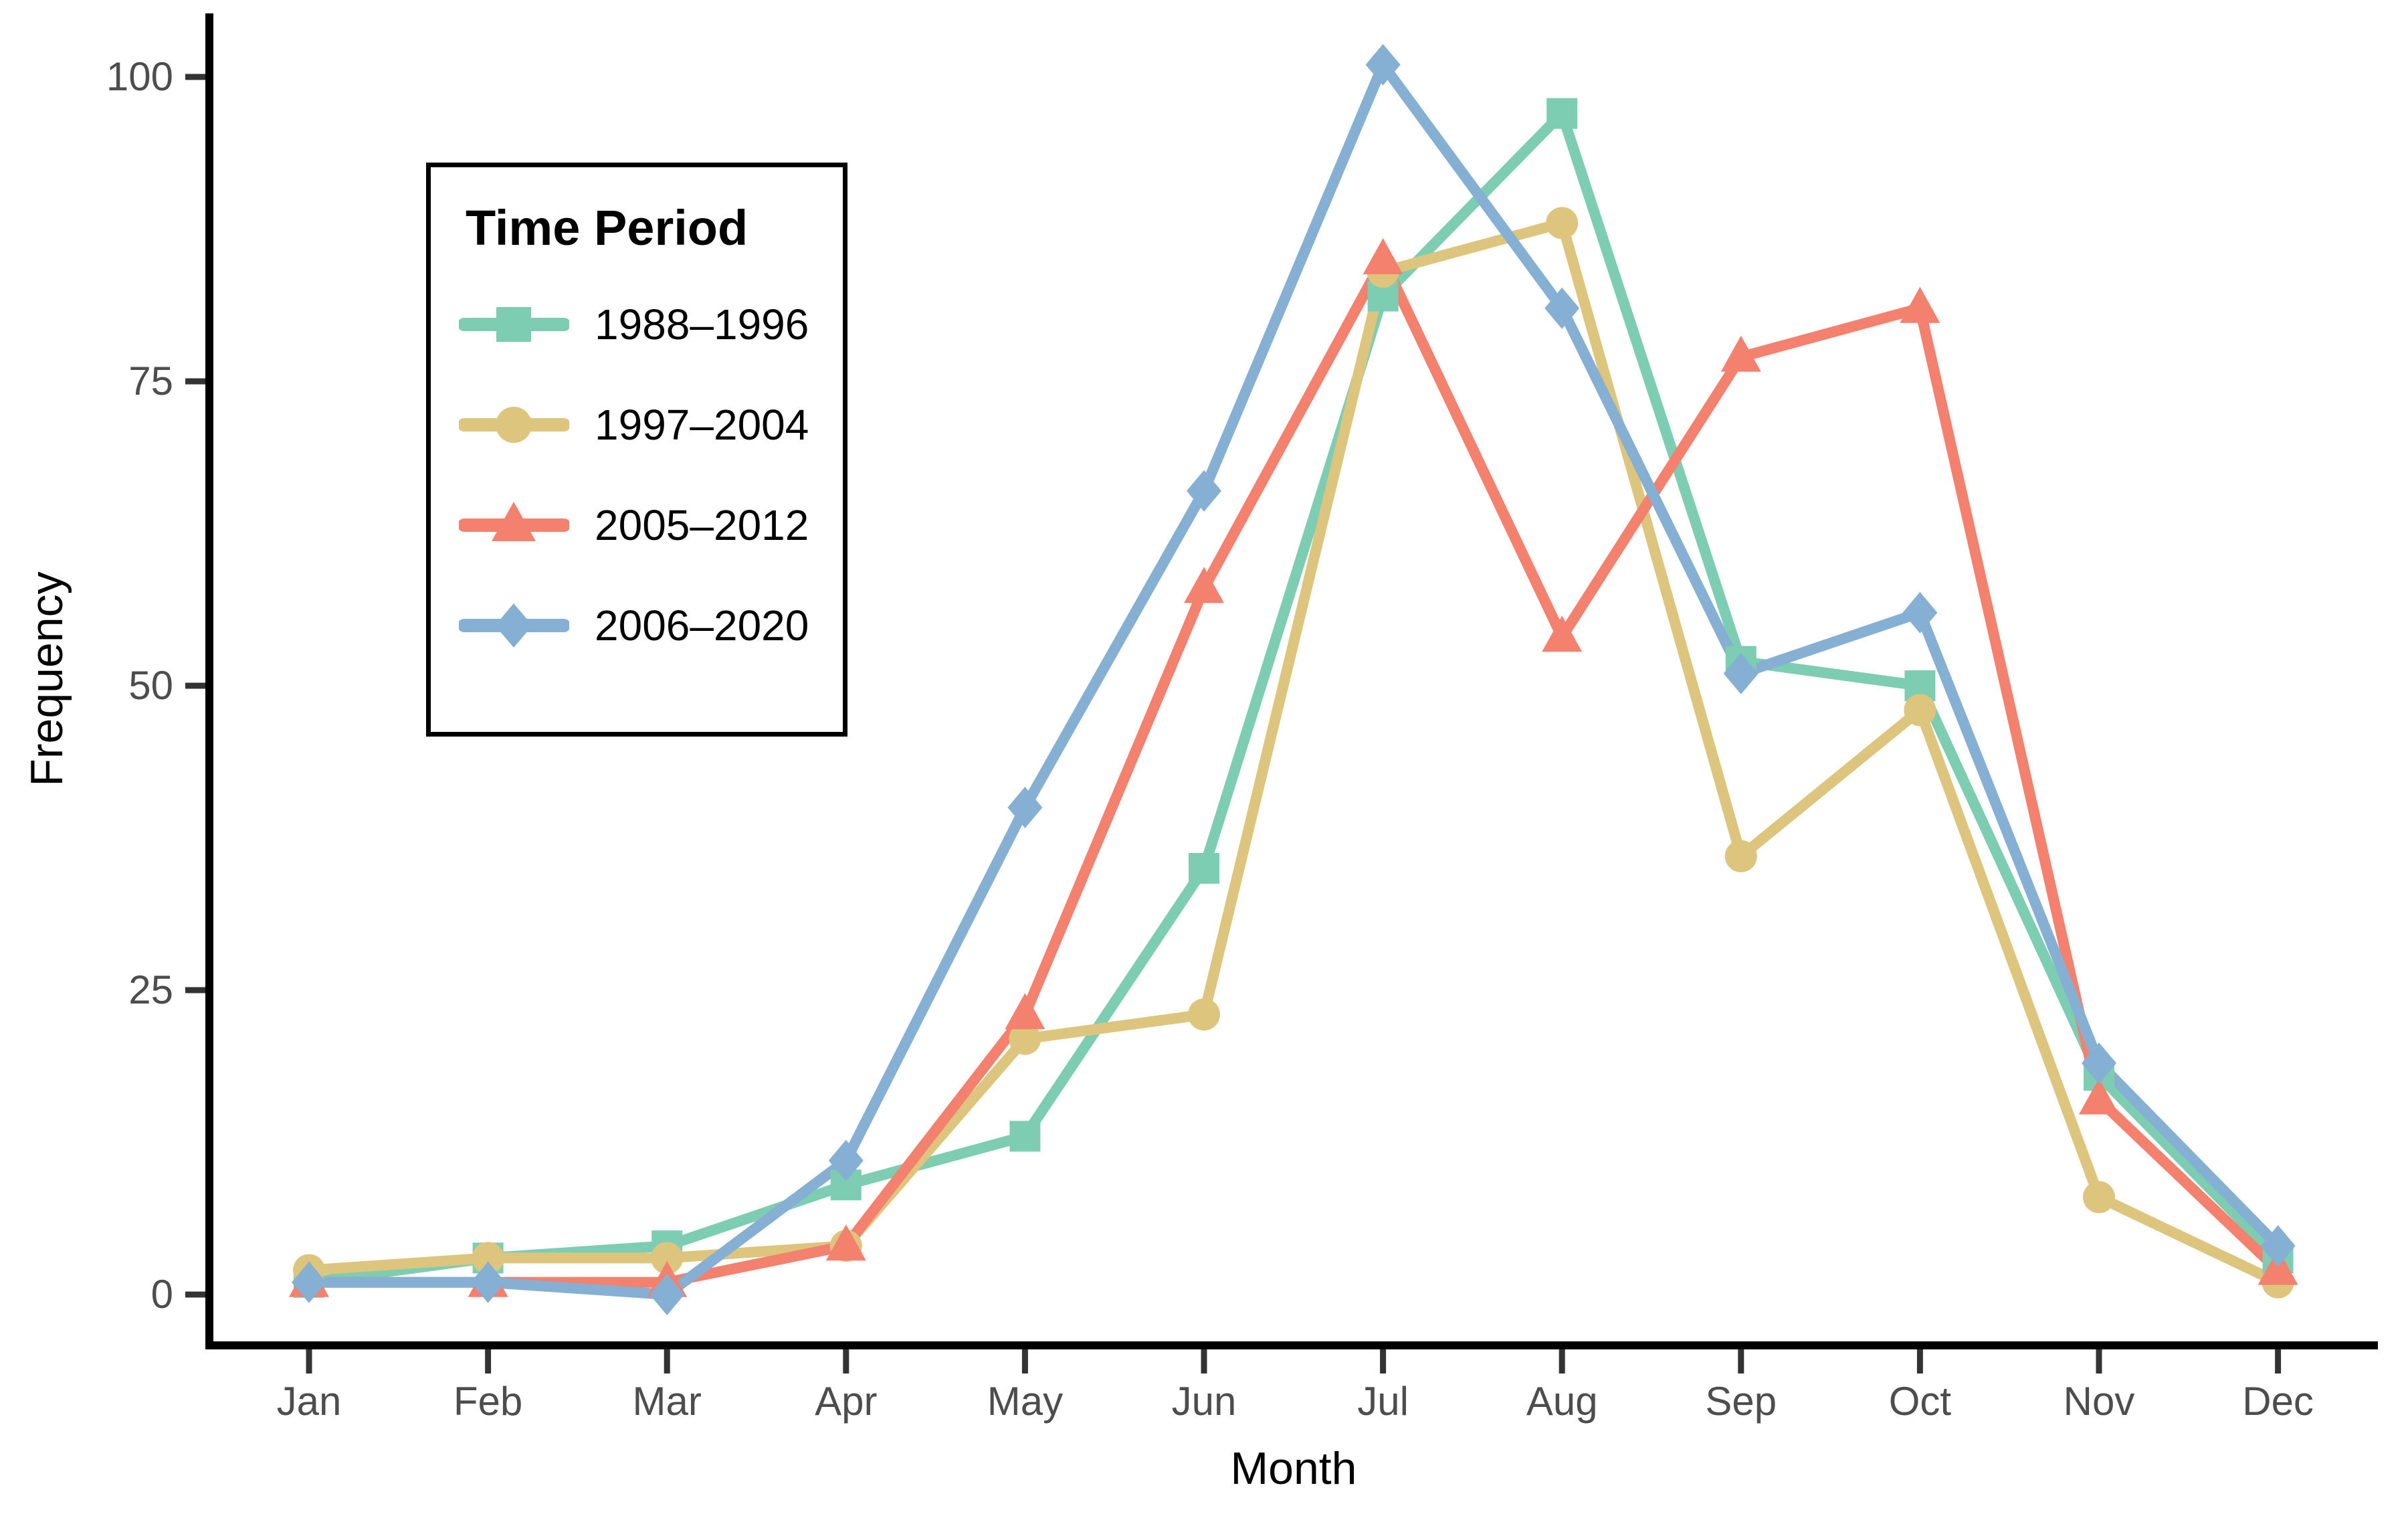 The width and height of the screenshot is (2408, 1522). What do you see at coordinates (2099, 1197) in the screenshot?
I see `data-point-circle-Nov` at bounding box center [2099, 1197].